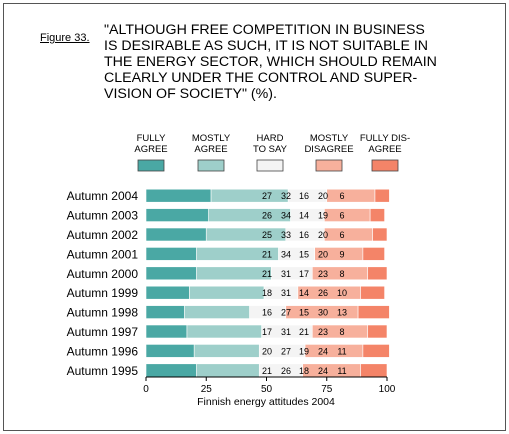  Describe the element at coordinates (328, 149) in the screenshot. I see `legend-label: DISAGREE` at that location.